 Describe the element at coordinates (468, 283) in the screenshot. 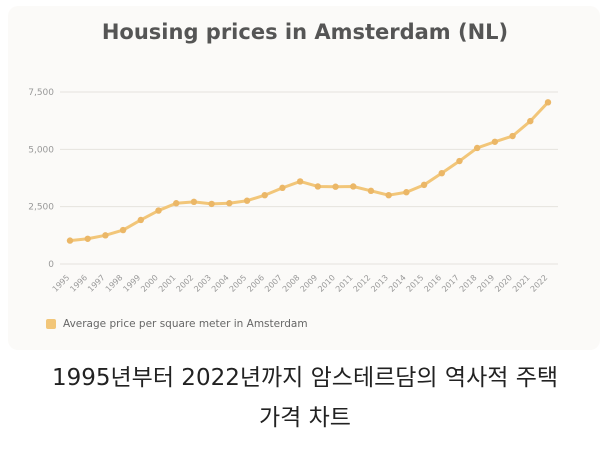

I see `x-tick-label: 2018` at that location.